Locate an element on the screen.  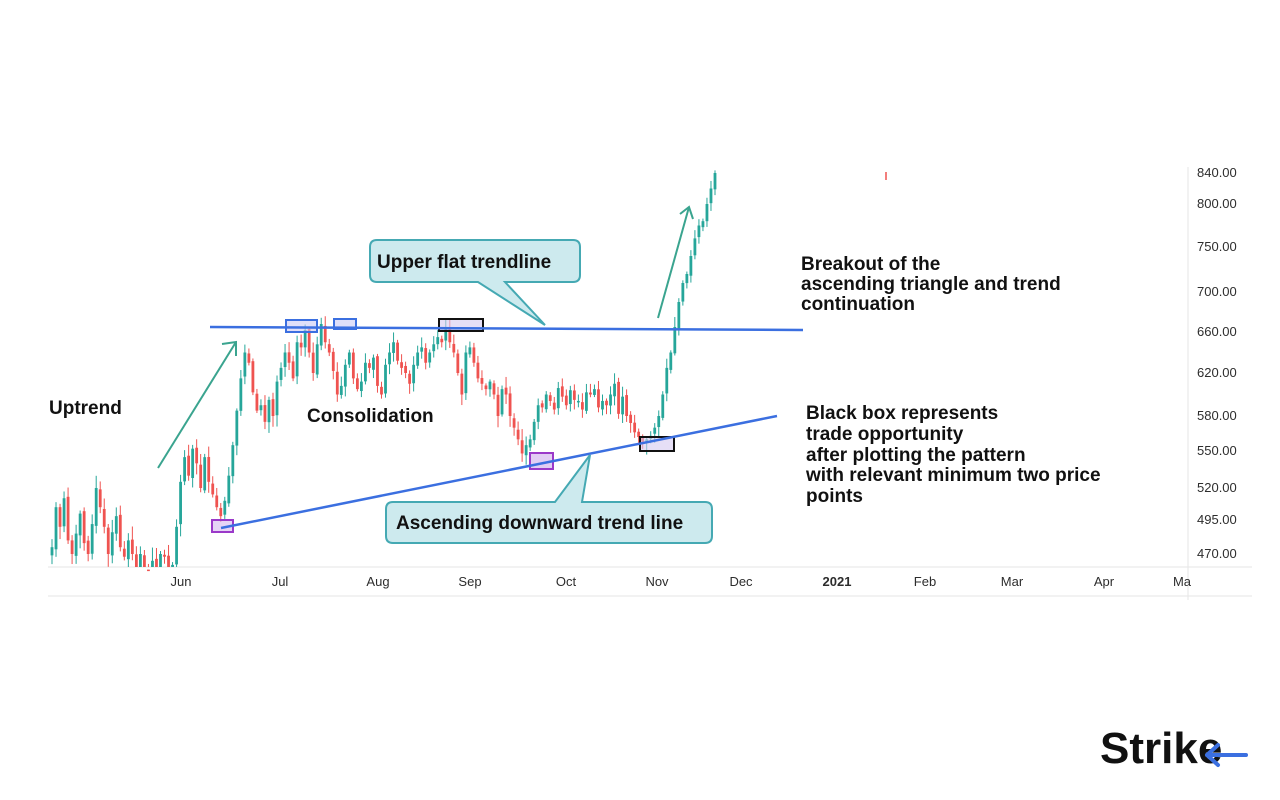
breakout-arrow is located at coordinates (675, 262).